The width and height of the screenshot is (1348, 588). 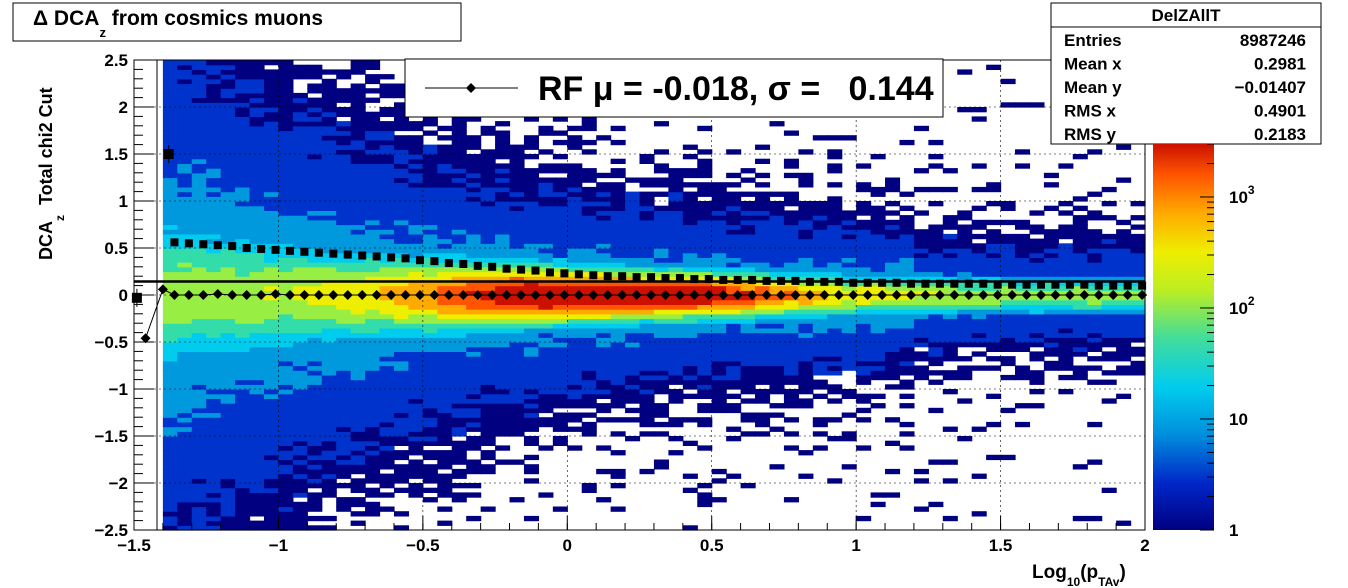 What do you see at coordinates (60, 218) in the screenshot?
I see `ylabel-sub: z` at bounding box center [60, 218].